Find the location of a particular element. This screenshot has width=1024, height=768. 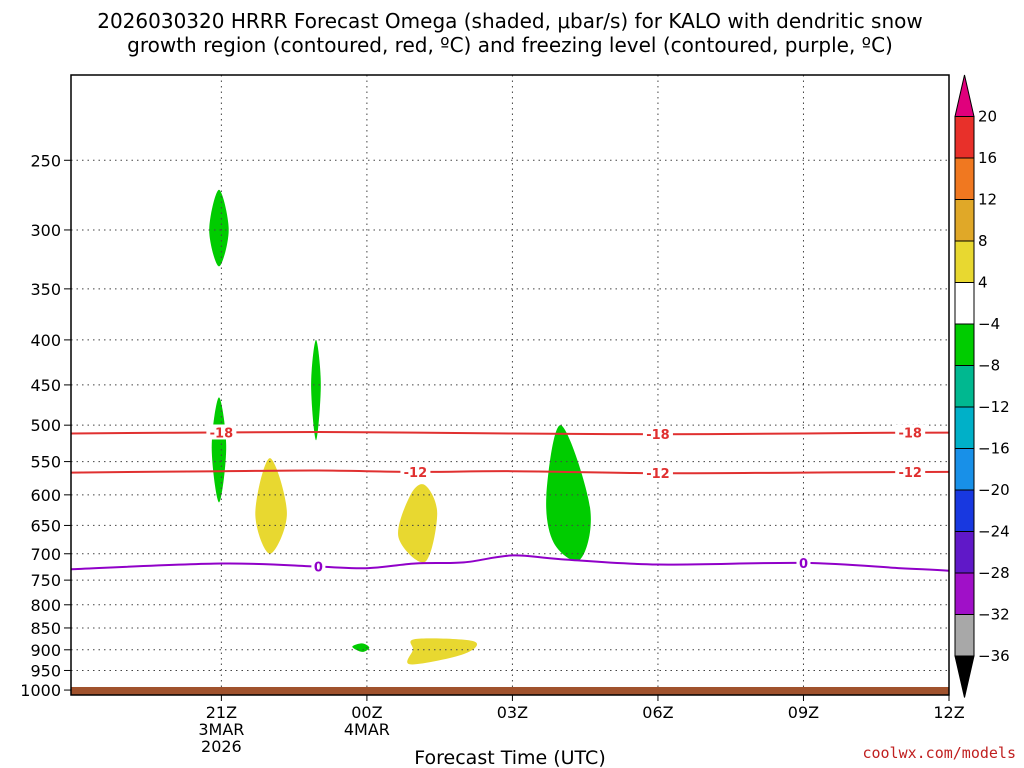

x-tick-label: 4MAR is located at coordinates (367, 729).